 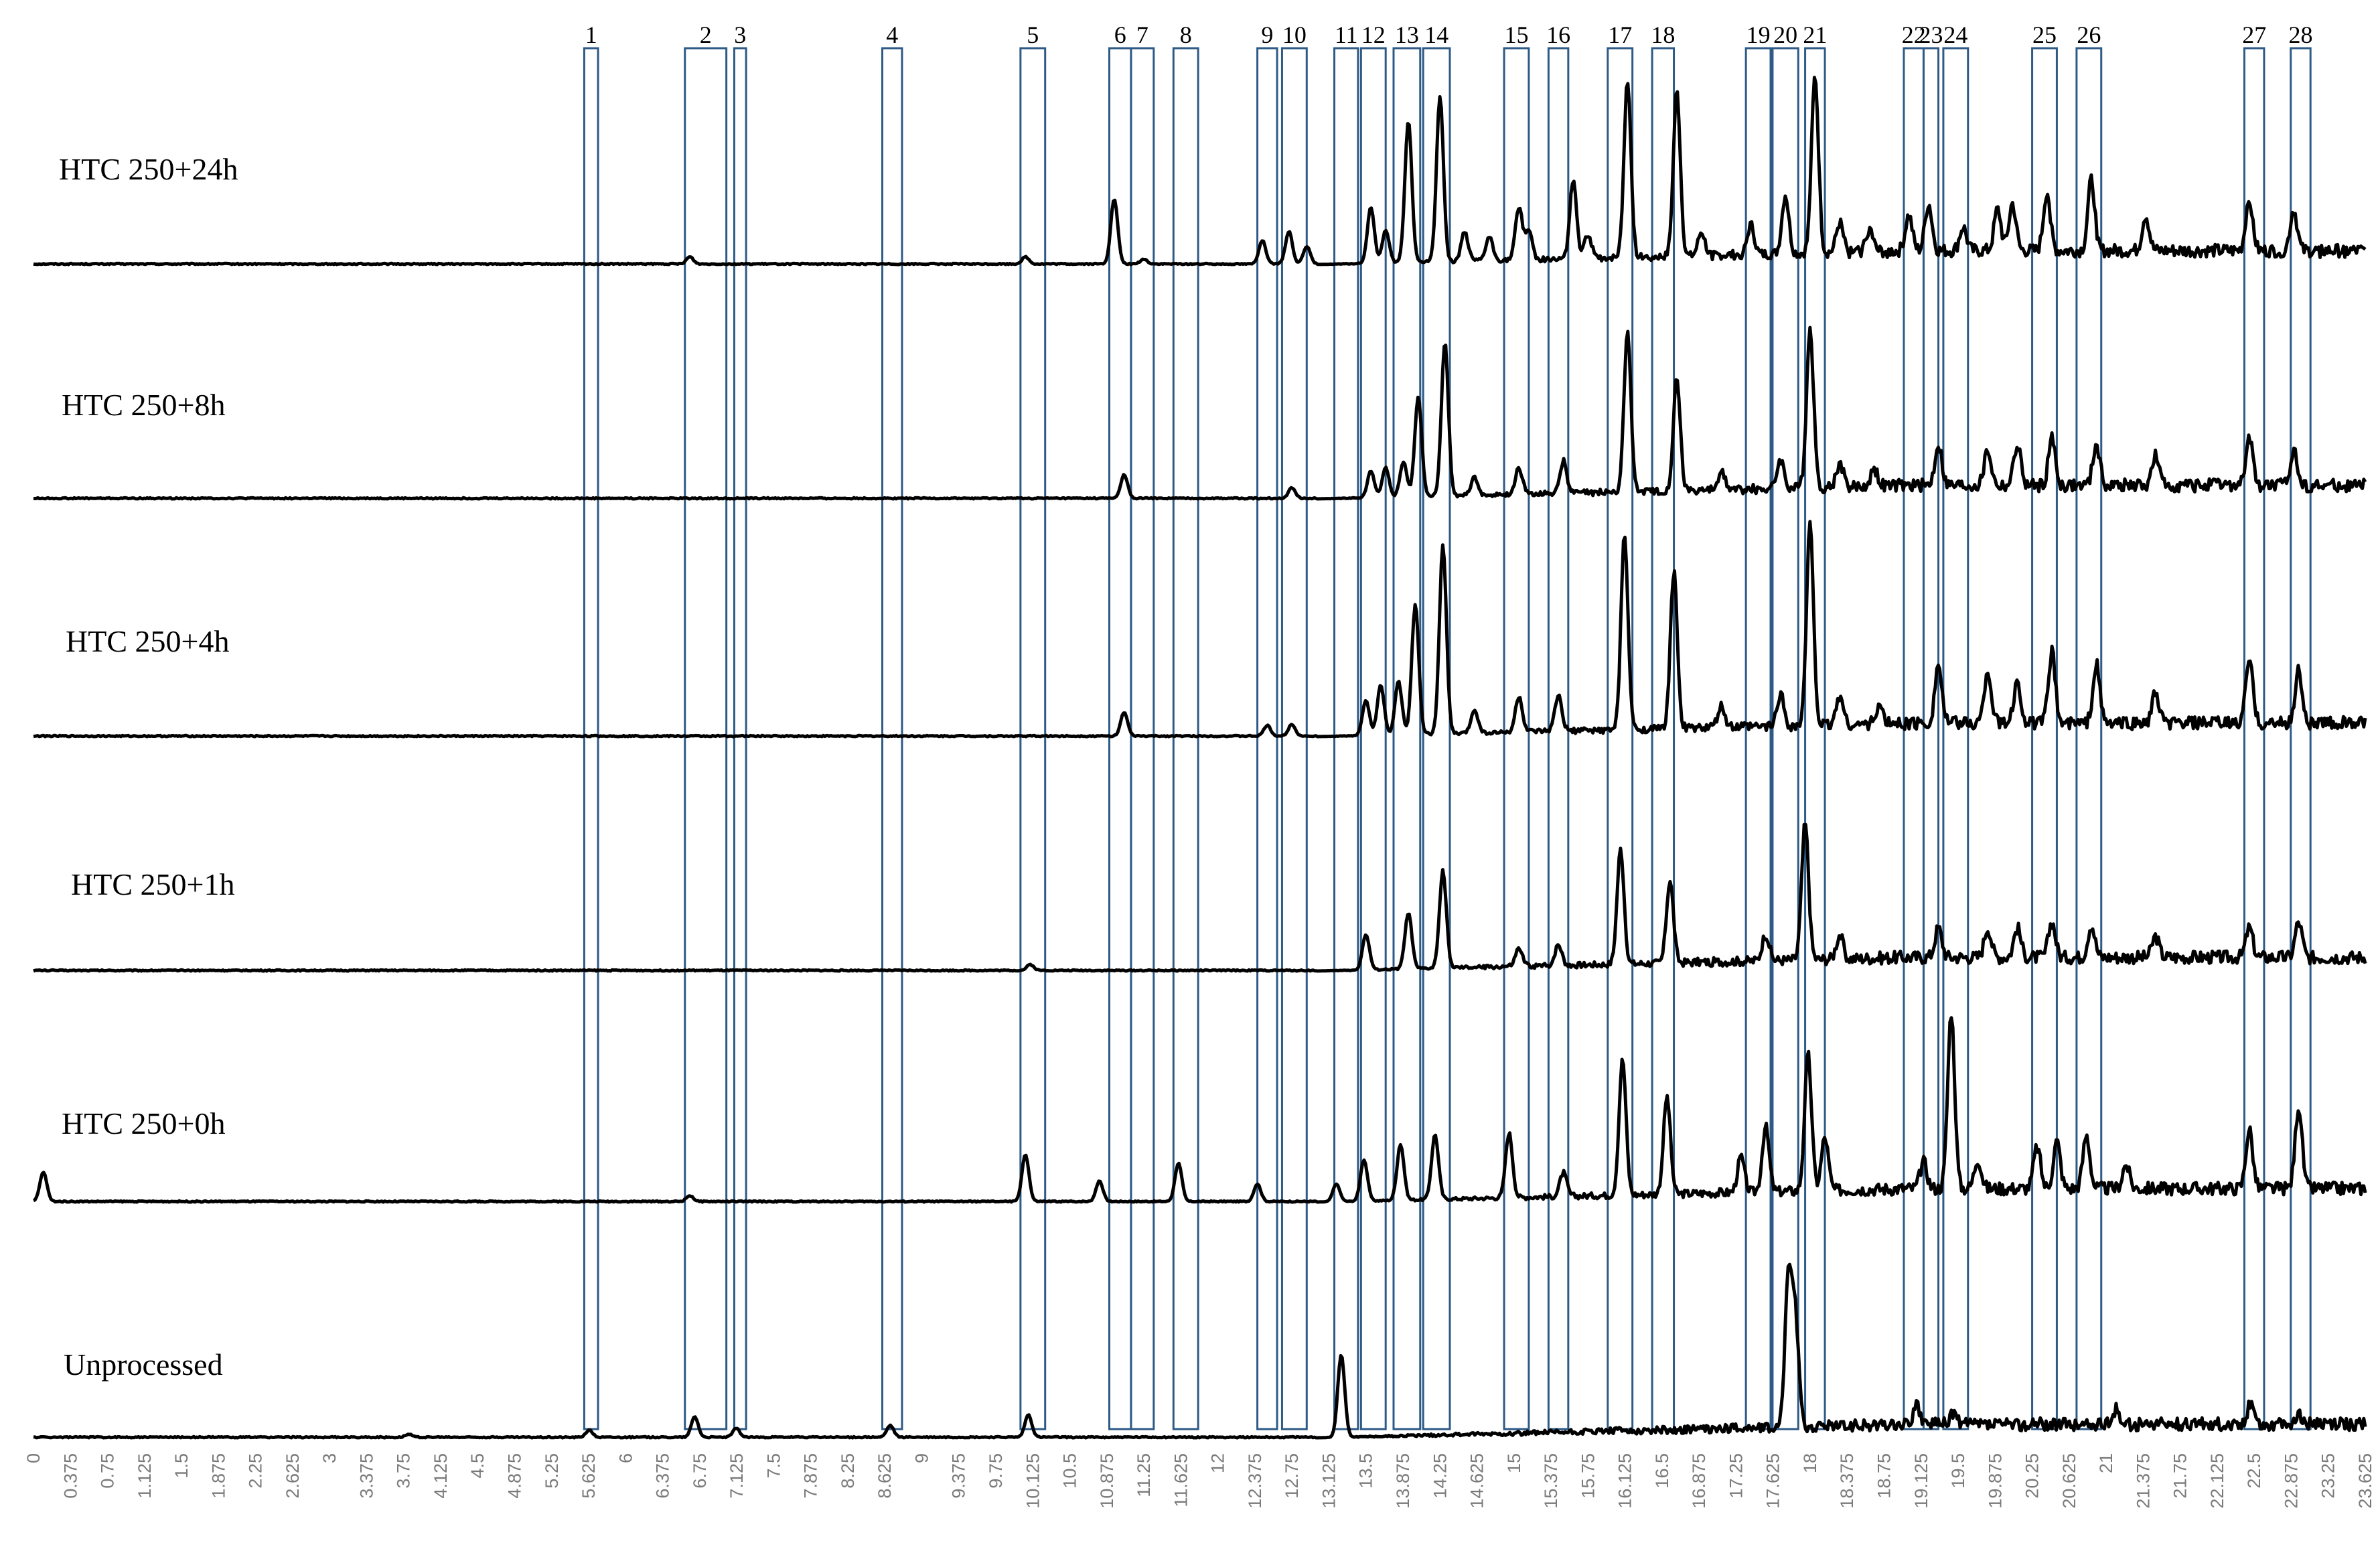 I want to click on x-tick-label: 0, so click(x=33, y=1458).